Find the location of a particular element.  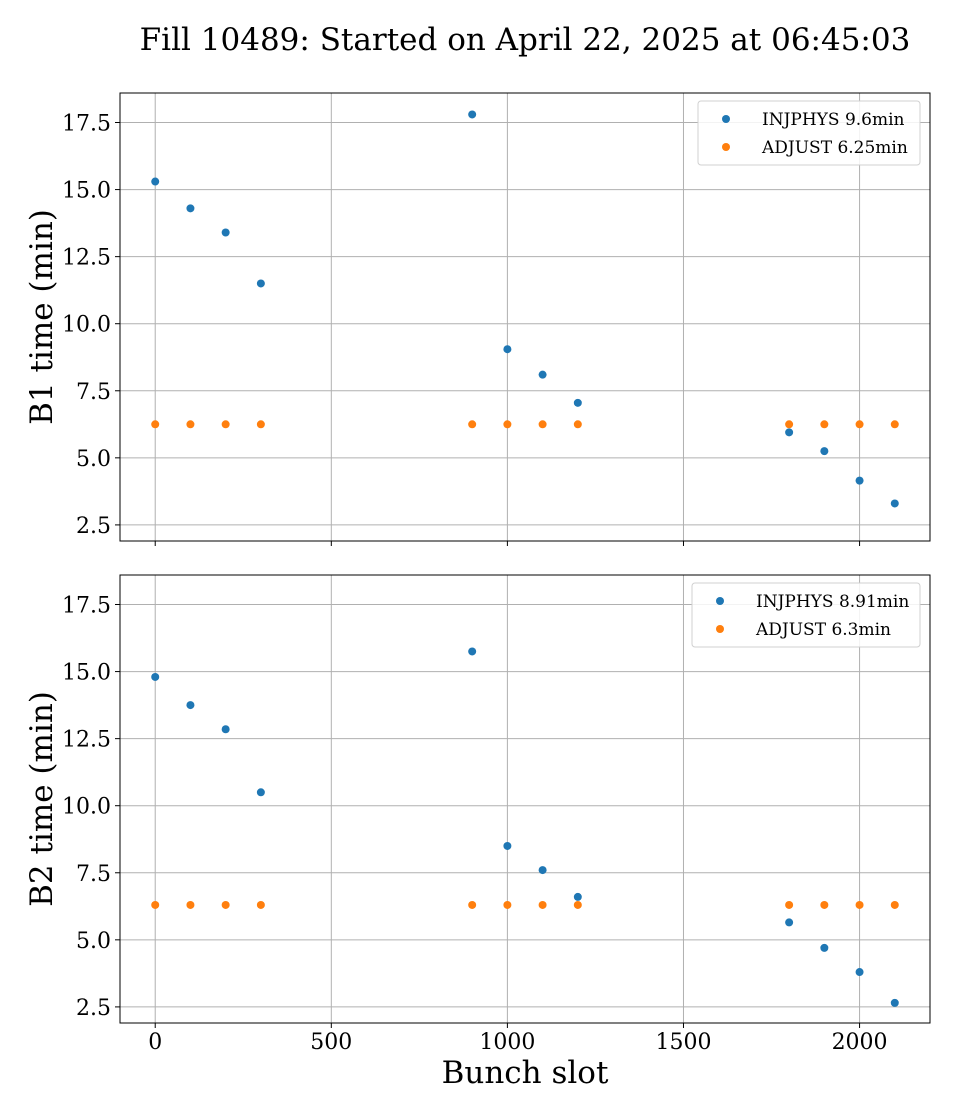

x-axis-label: Bunch slot is located at coordinates (525, 1073).